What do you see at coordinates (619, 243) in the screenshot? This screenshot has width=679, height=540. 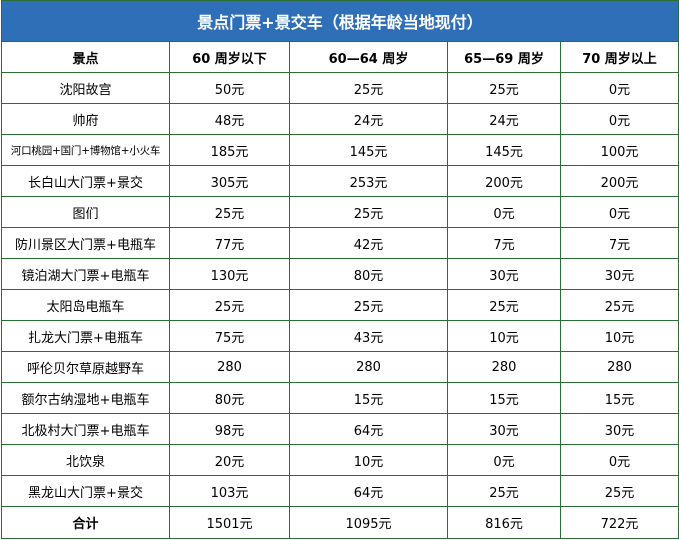 I see `price-over-70: 7元` at bounding box center [619, 243].